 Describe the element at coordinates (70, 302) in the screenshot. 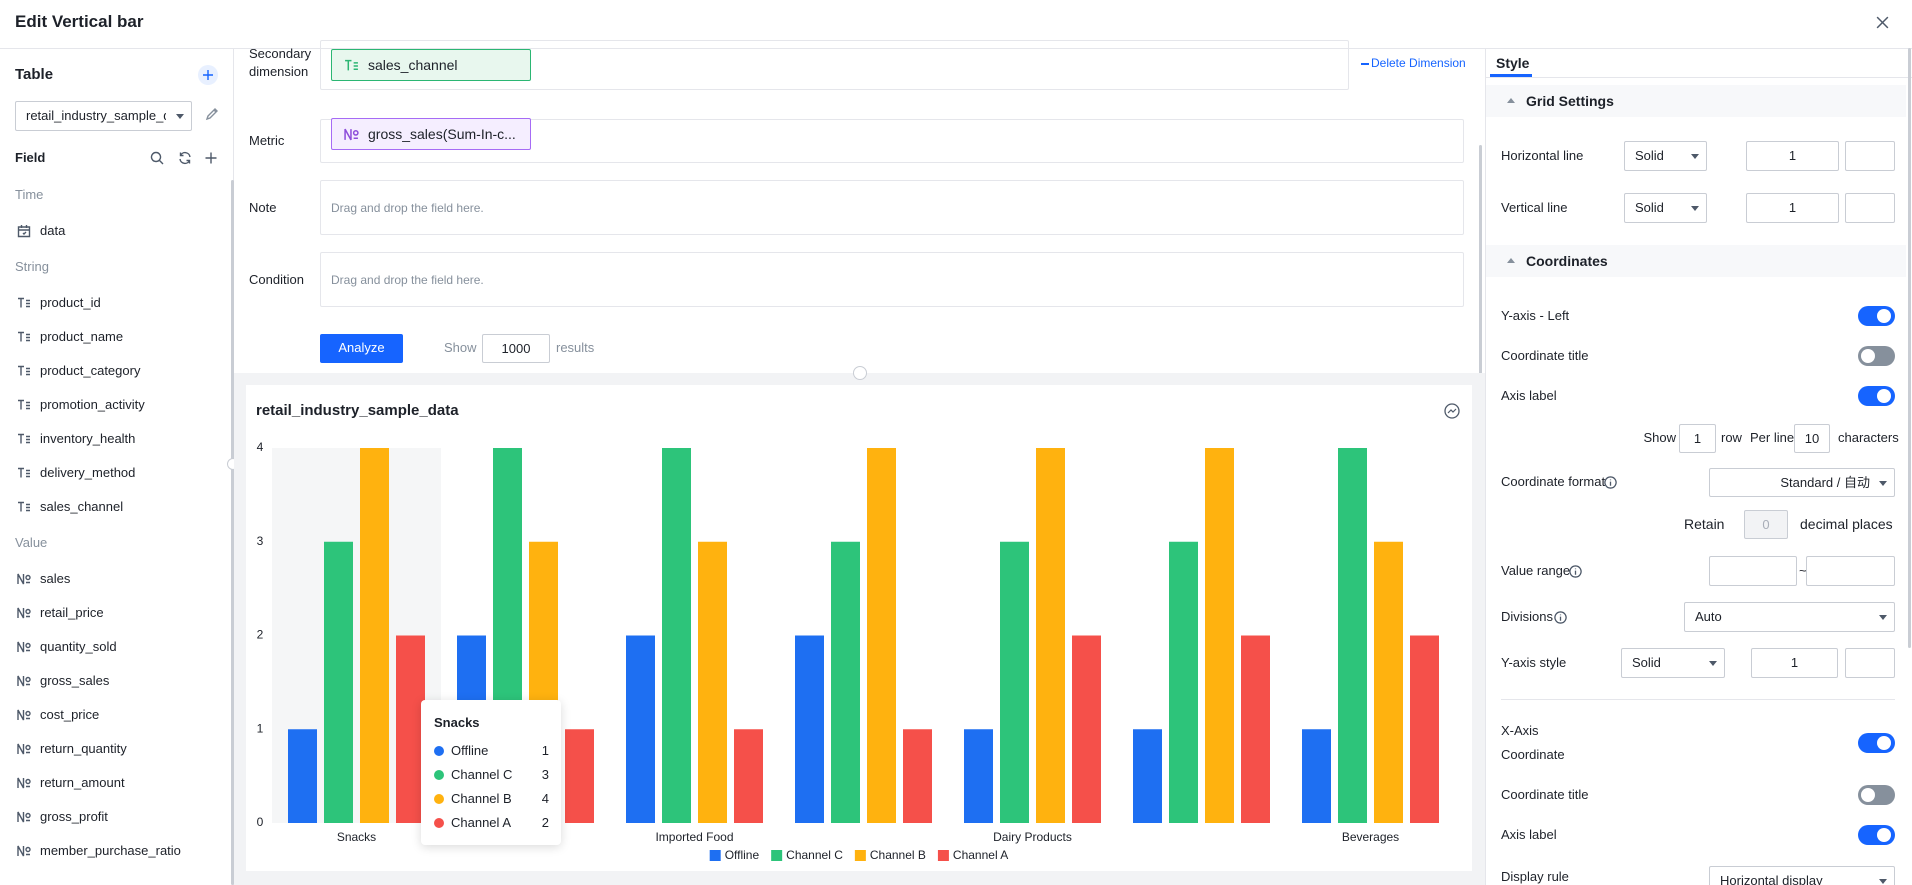

I see `field-item: product_id` at that location.